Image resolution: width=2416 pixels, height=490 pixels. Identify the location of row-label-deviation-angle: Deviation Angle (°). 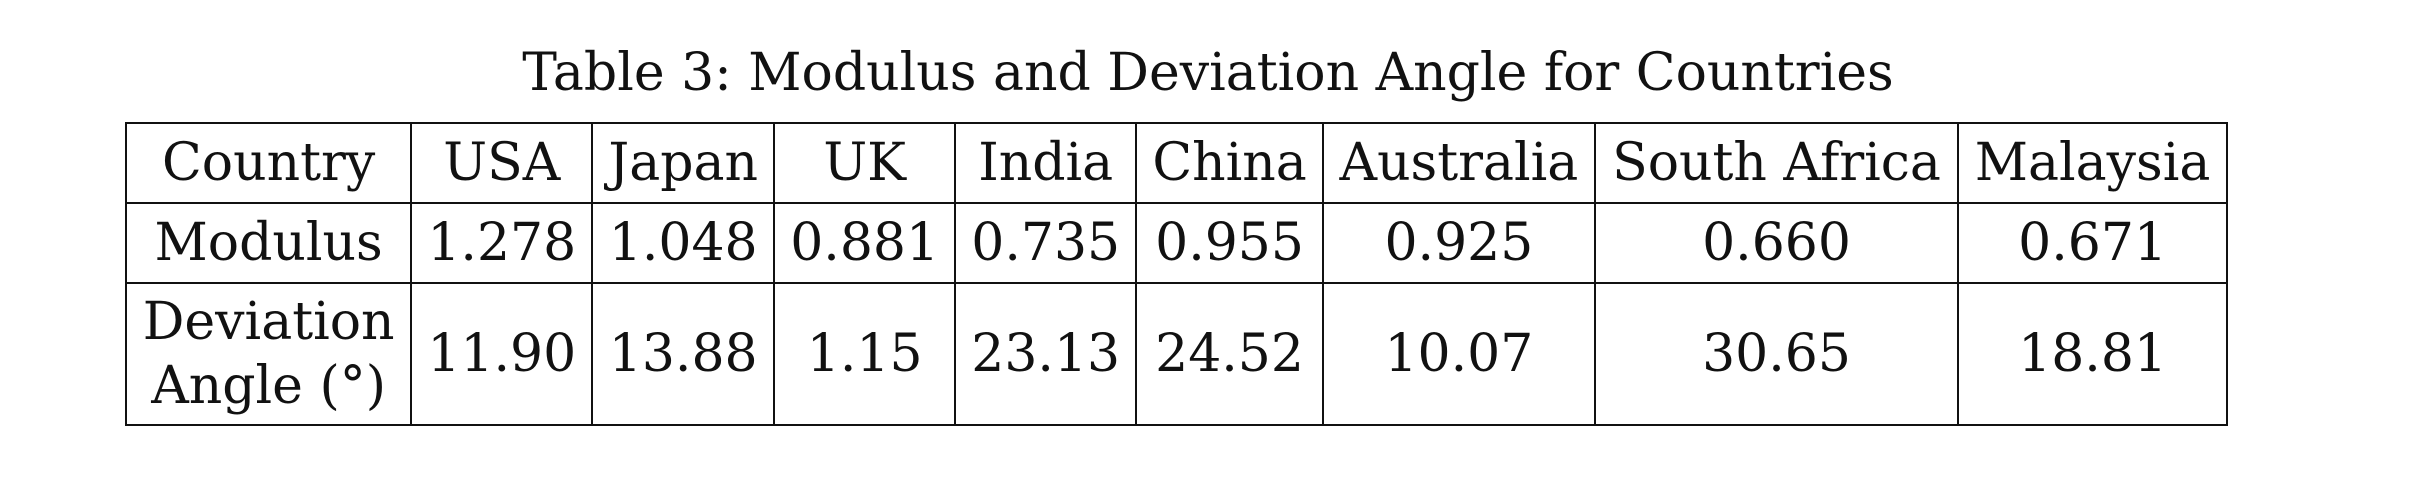
(268, 354).